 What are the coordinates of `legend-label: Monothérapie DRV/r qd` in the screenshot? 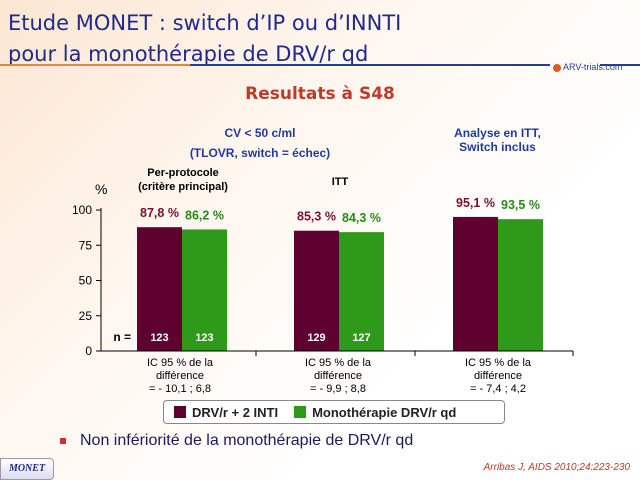 It's located at (384, 412).